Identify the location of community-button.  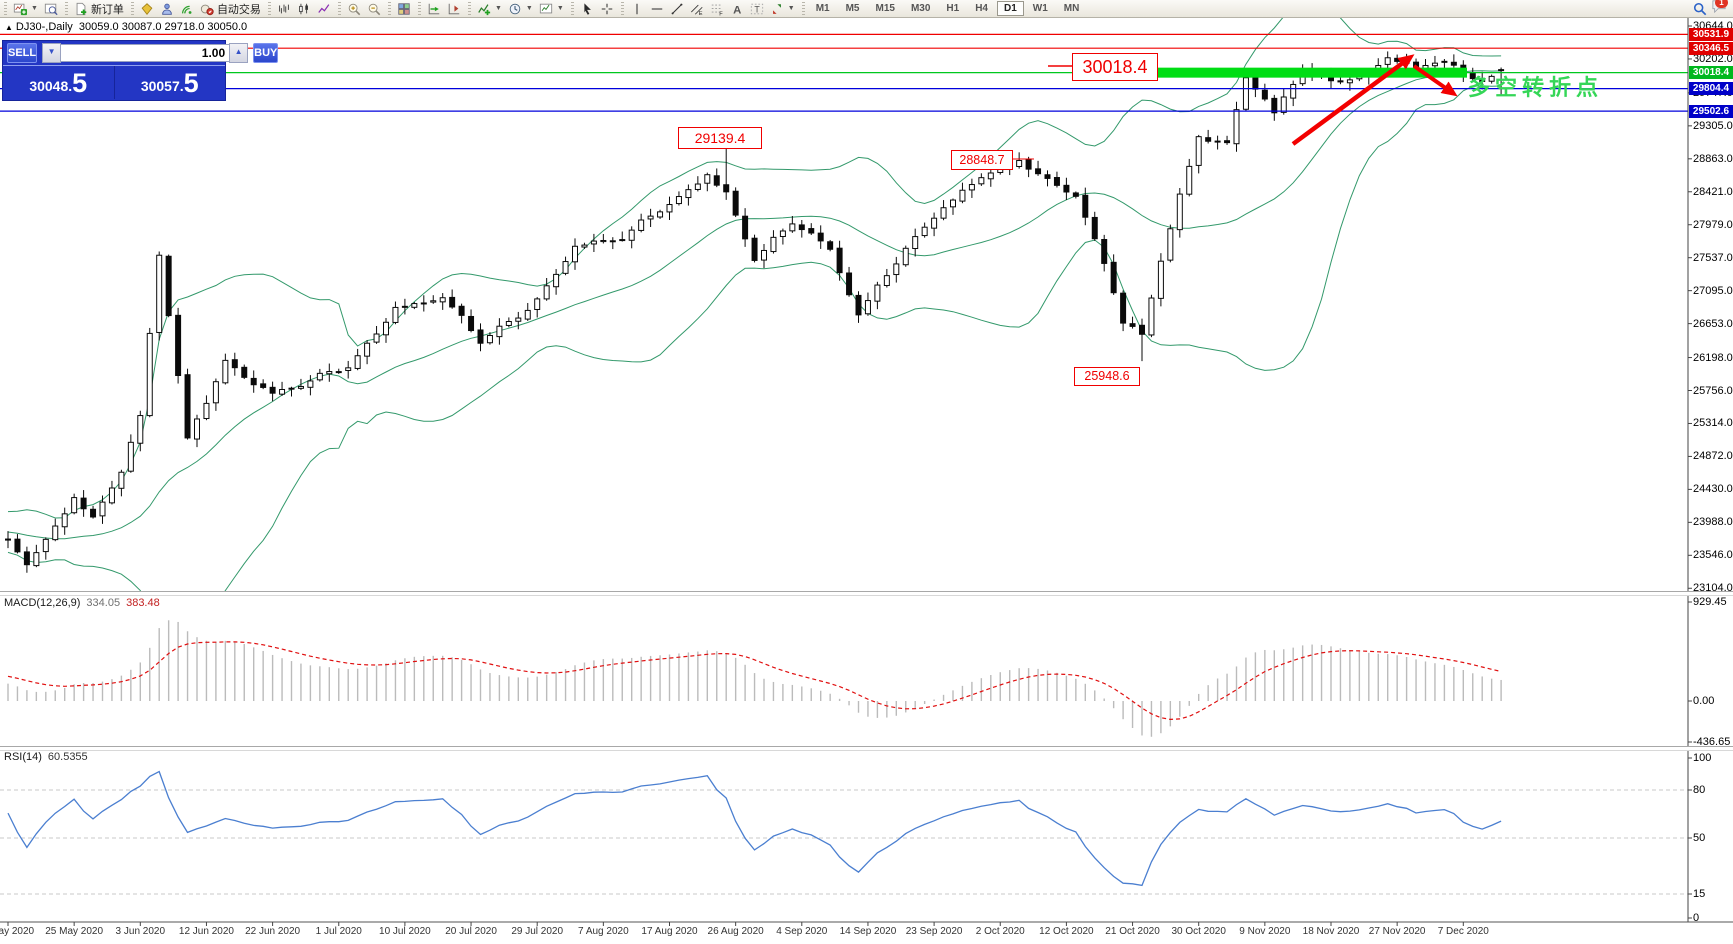
(167, 8).